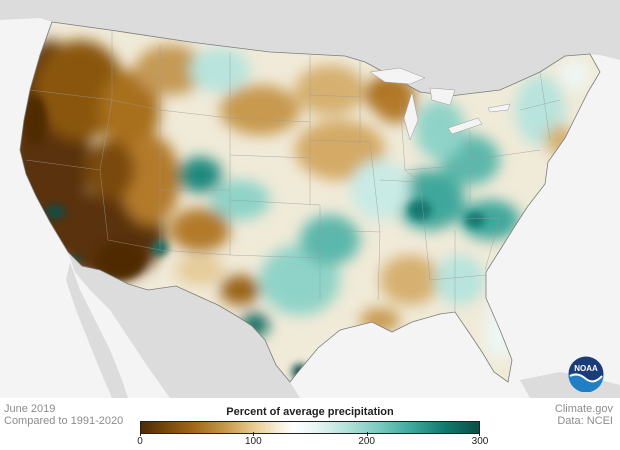  What do you see at coordinates (64, 421) in the screenshot?
I see `baseline-label: Compared to 1991-2020` at bounding box center [64, 421].